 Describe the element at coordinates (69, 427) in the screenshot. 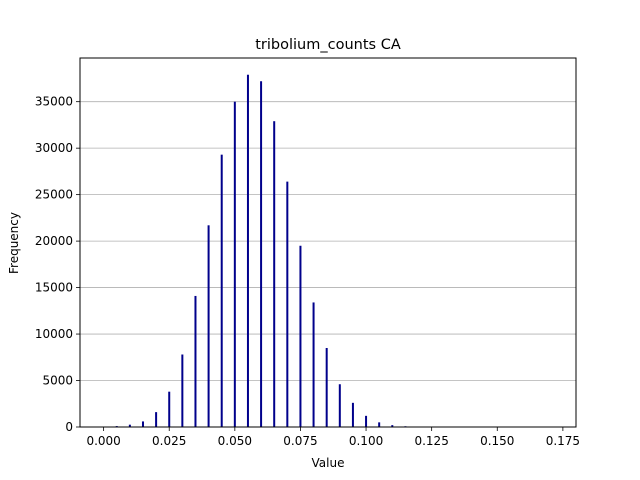

I see `y-tick-label-0: 0` at that location.